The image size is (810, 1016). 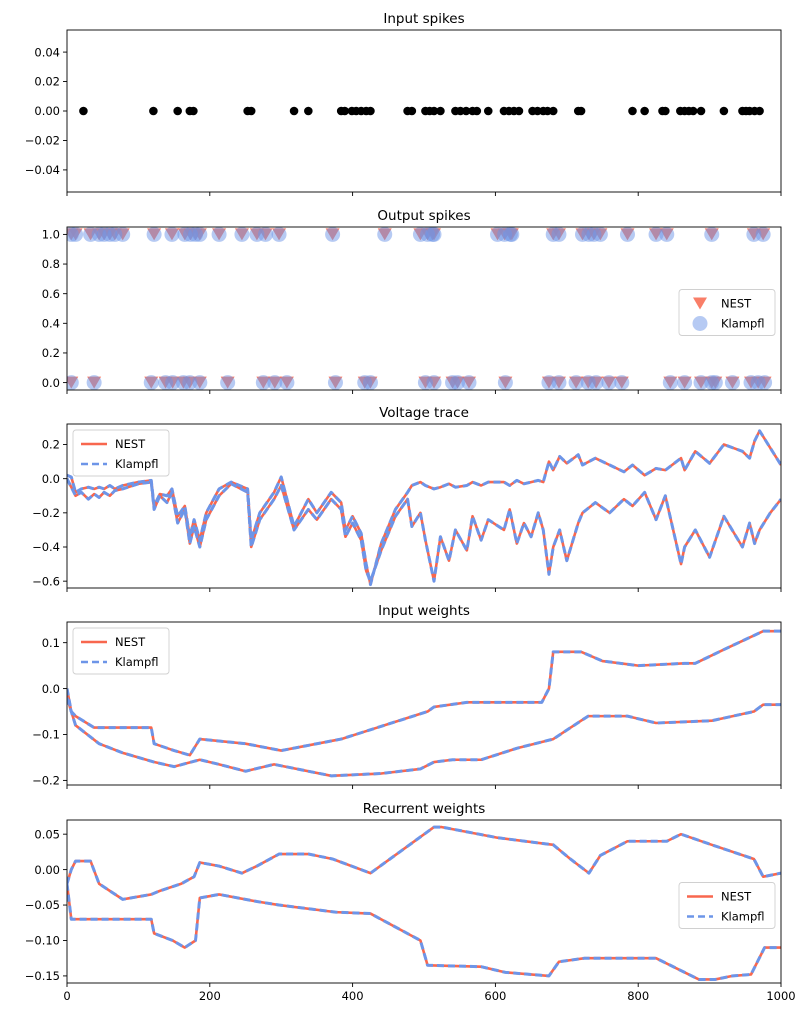 What do you see at coordinates (46, 547) in the screenshot?
I see `y-tick-label: −0.4` at bounding box center [46, 547].